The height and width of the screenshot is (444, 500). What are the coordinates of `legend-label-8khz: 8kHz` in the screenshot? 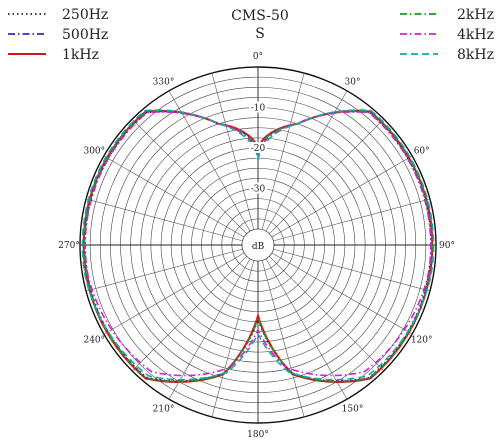 It's located at (475, 55).